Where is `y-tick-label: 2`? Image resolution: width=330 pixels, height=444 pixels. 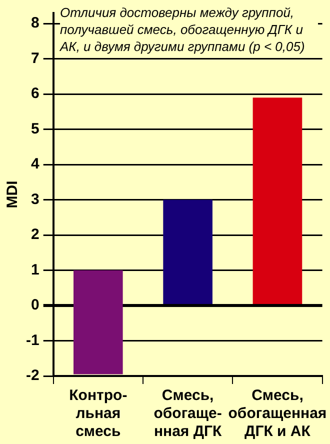 y-tick-label: 2 is located at coordinates (35, 235).